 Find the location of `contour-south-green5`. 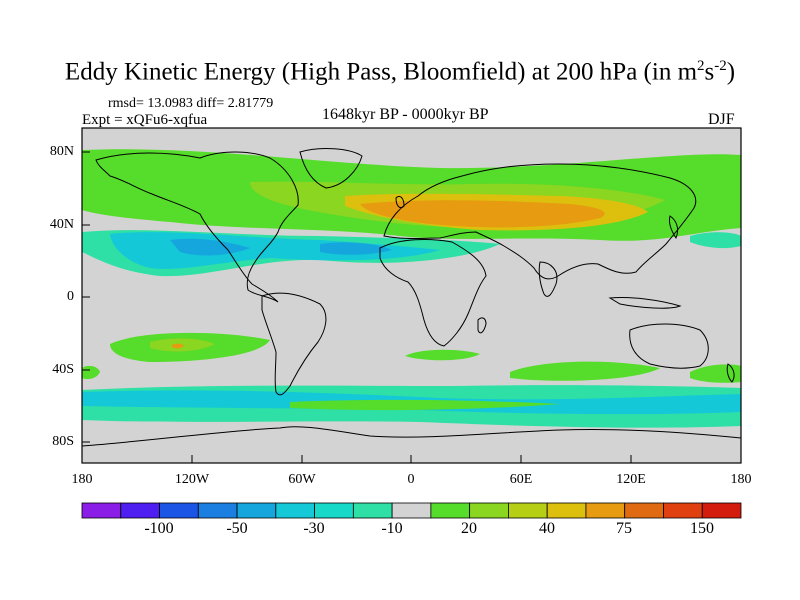

contour-south-green5 is located at coordinates (715, 373).